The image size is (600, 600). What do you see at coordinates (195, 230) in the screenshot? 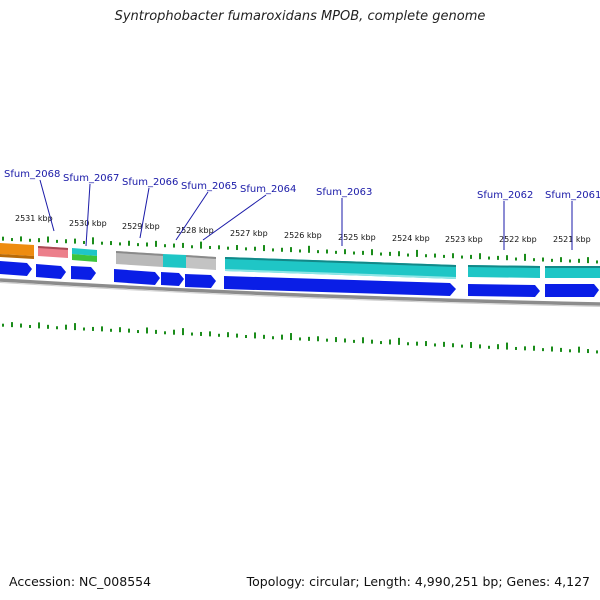
I see `kbp-tick-label: 2528 kbp` at bounding box center [195, 230].